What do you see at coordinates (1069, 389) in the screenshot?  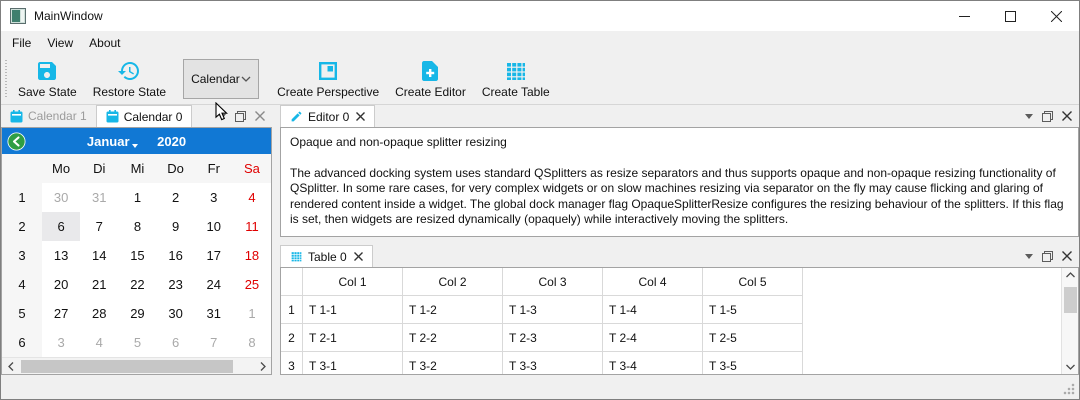 I see `size-grip` at bounding box center [1069, 389].